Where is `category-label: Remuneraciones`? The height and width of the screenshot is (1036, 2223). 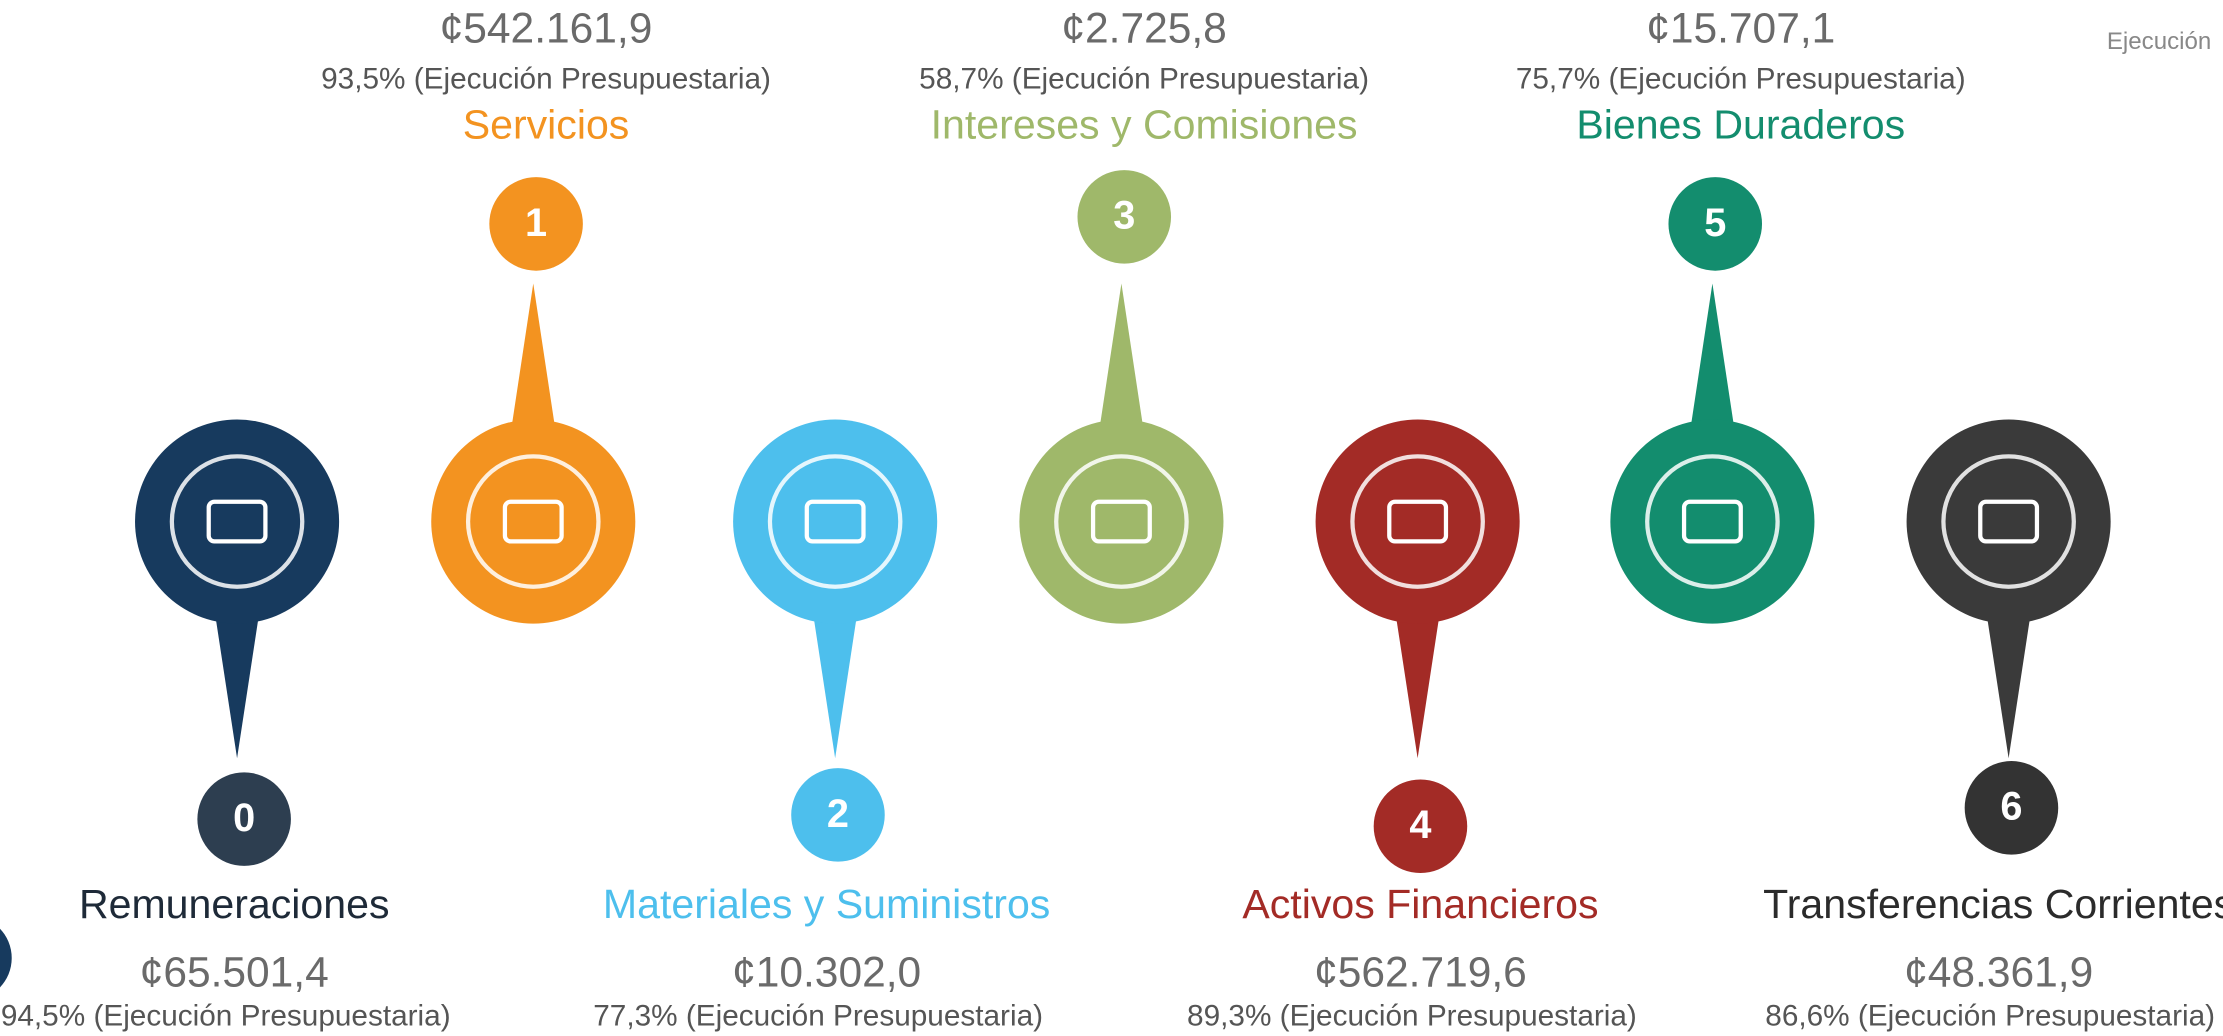 category-label: Remuneraciones is located at coordinates (234, 904).